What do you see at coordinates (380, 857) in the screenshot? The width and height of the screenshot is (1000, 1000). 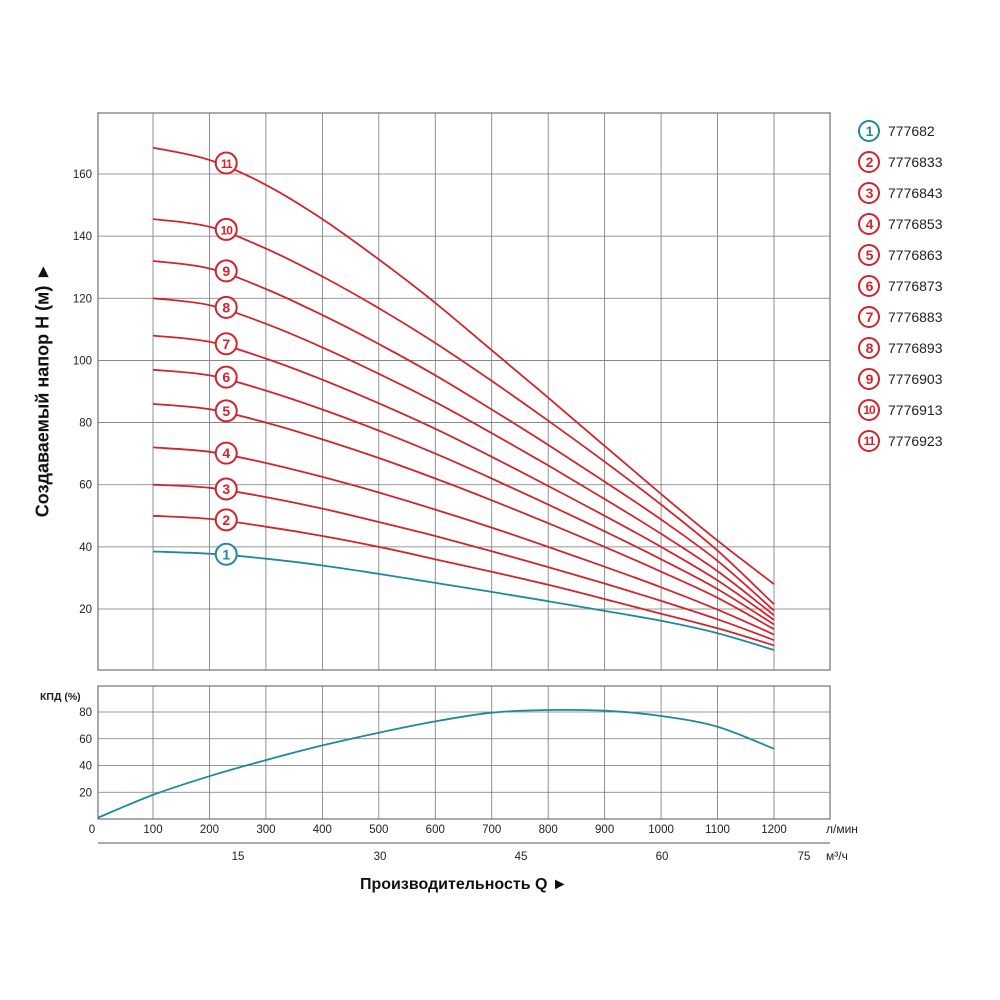 I see `x-tick-label-m3h: 30` at bounding box center [380, 857].